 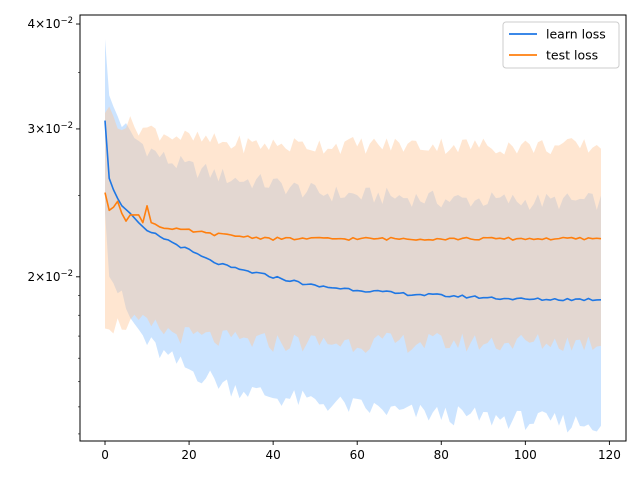 I want to click on x-tick-label: 20, so click(x=188, y=455).